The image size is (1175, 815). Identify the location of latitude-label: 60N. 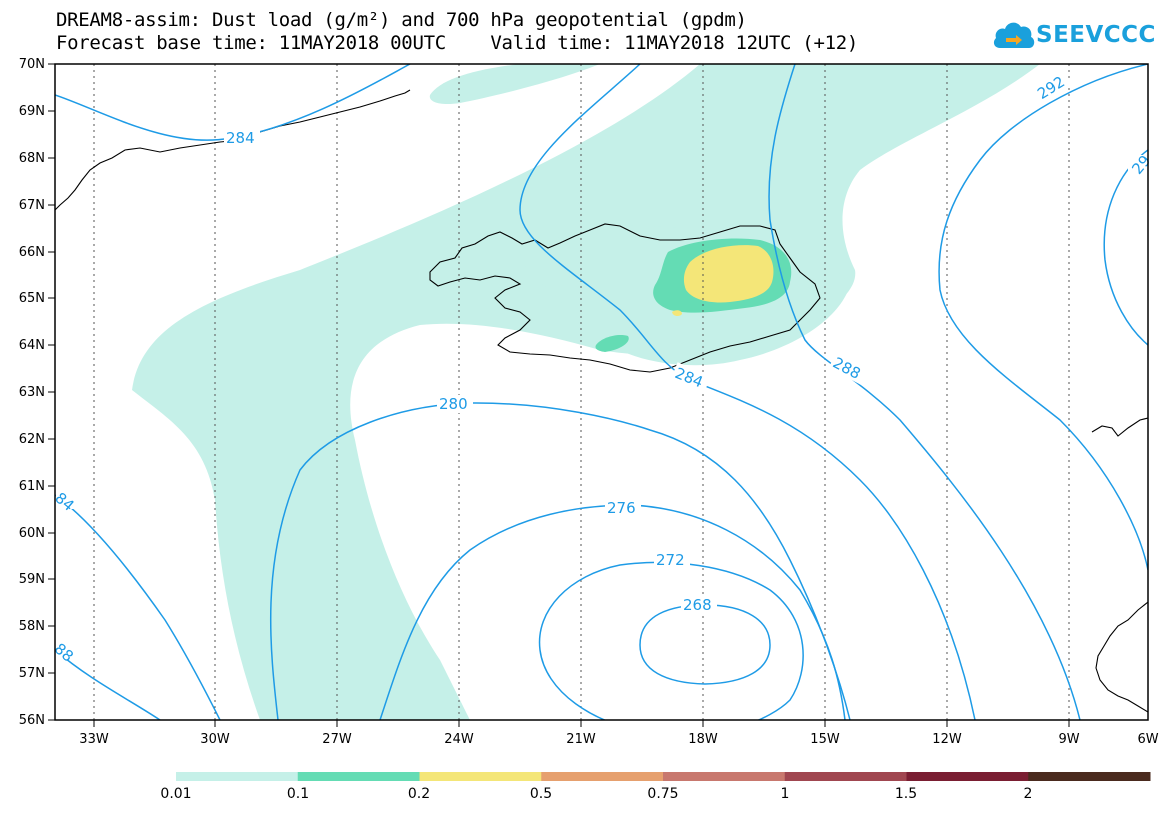
(32, 533).